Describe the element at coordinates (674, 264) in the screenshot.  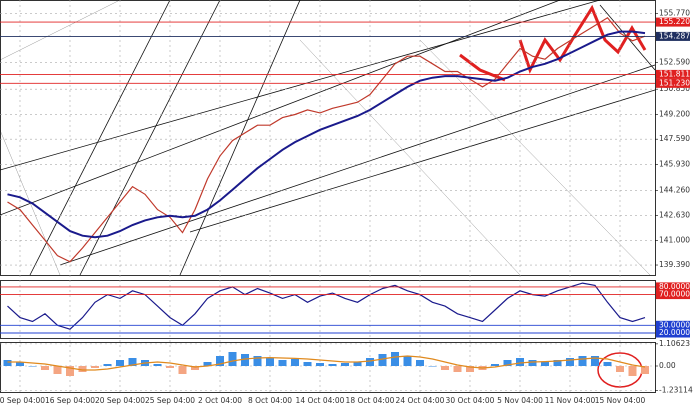
I see `y-tick-label: 139.390` at that location.